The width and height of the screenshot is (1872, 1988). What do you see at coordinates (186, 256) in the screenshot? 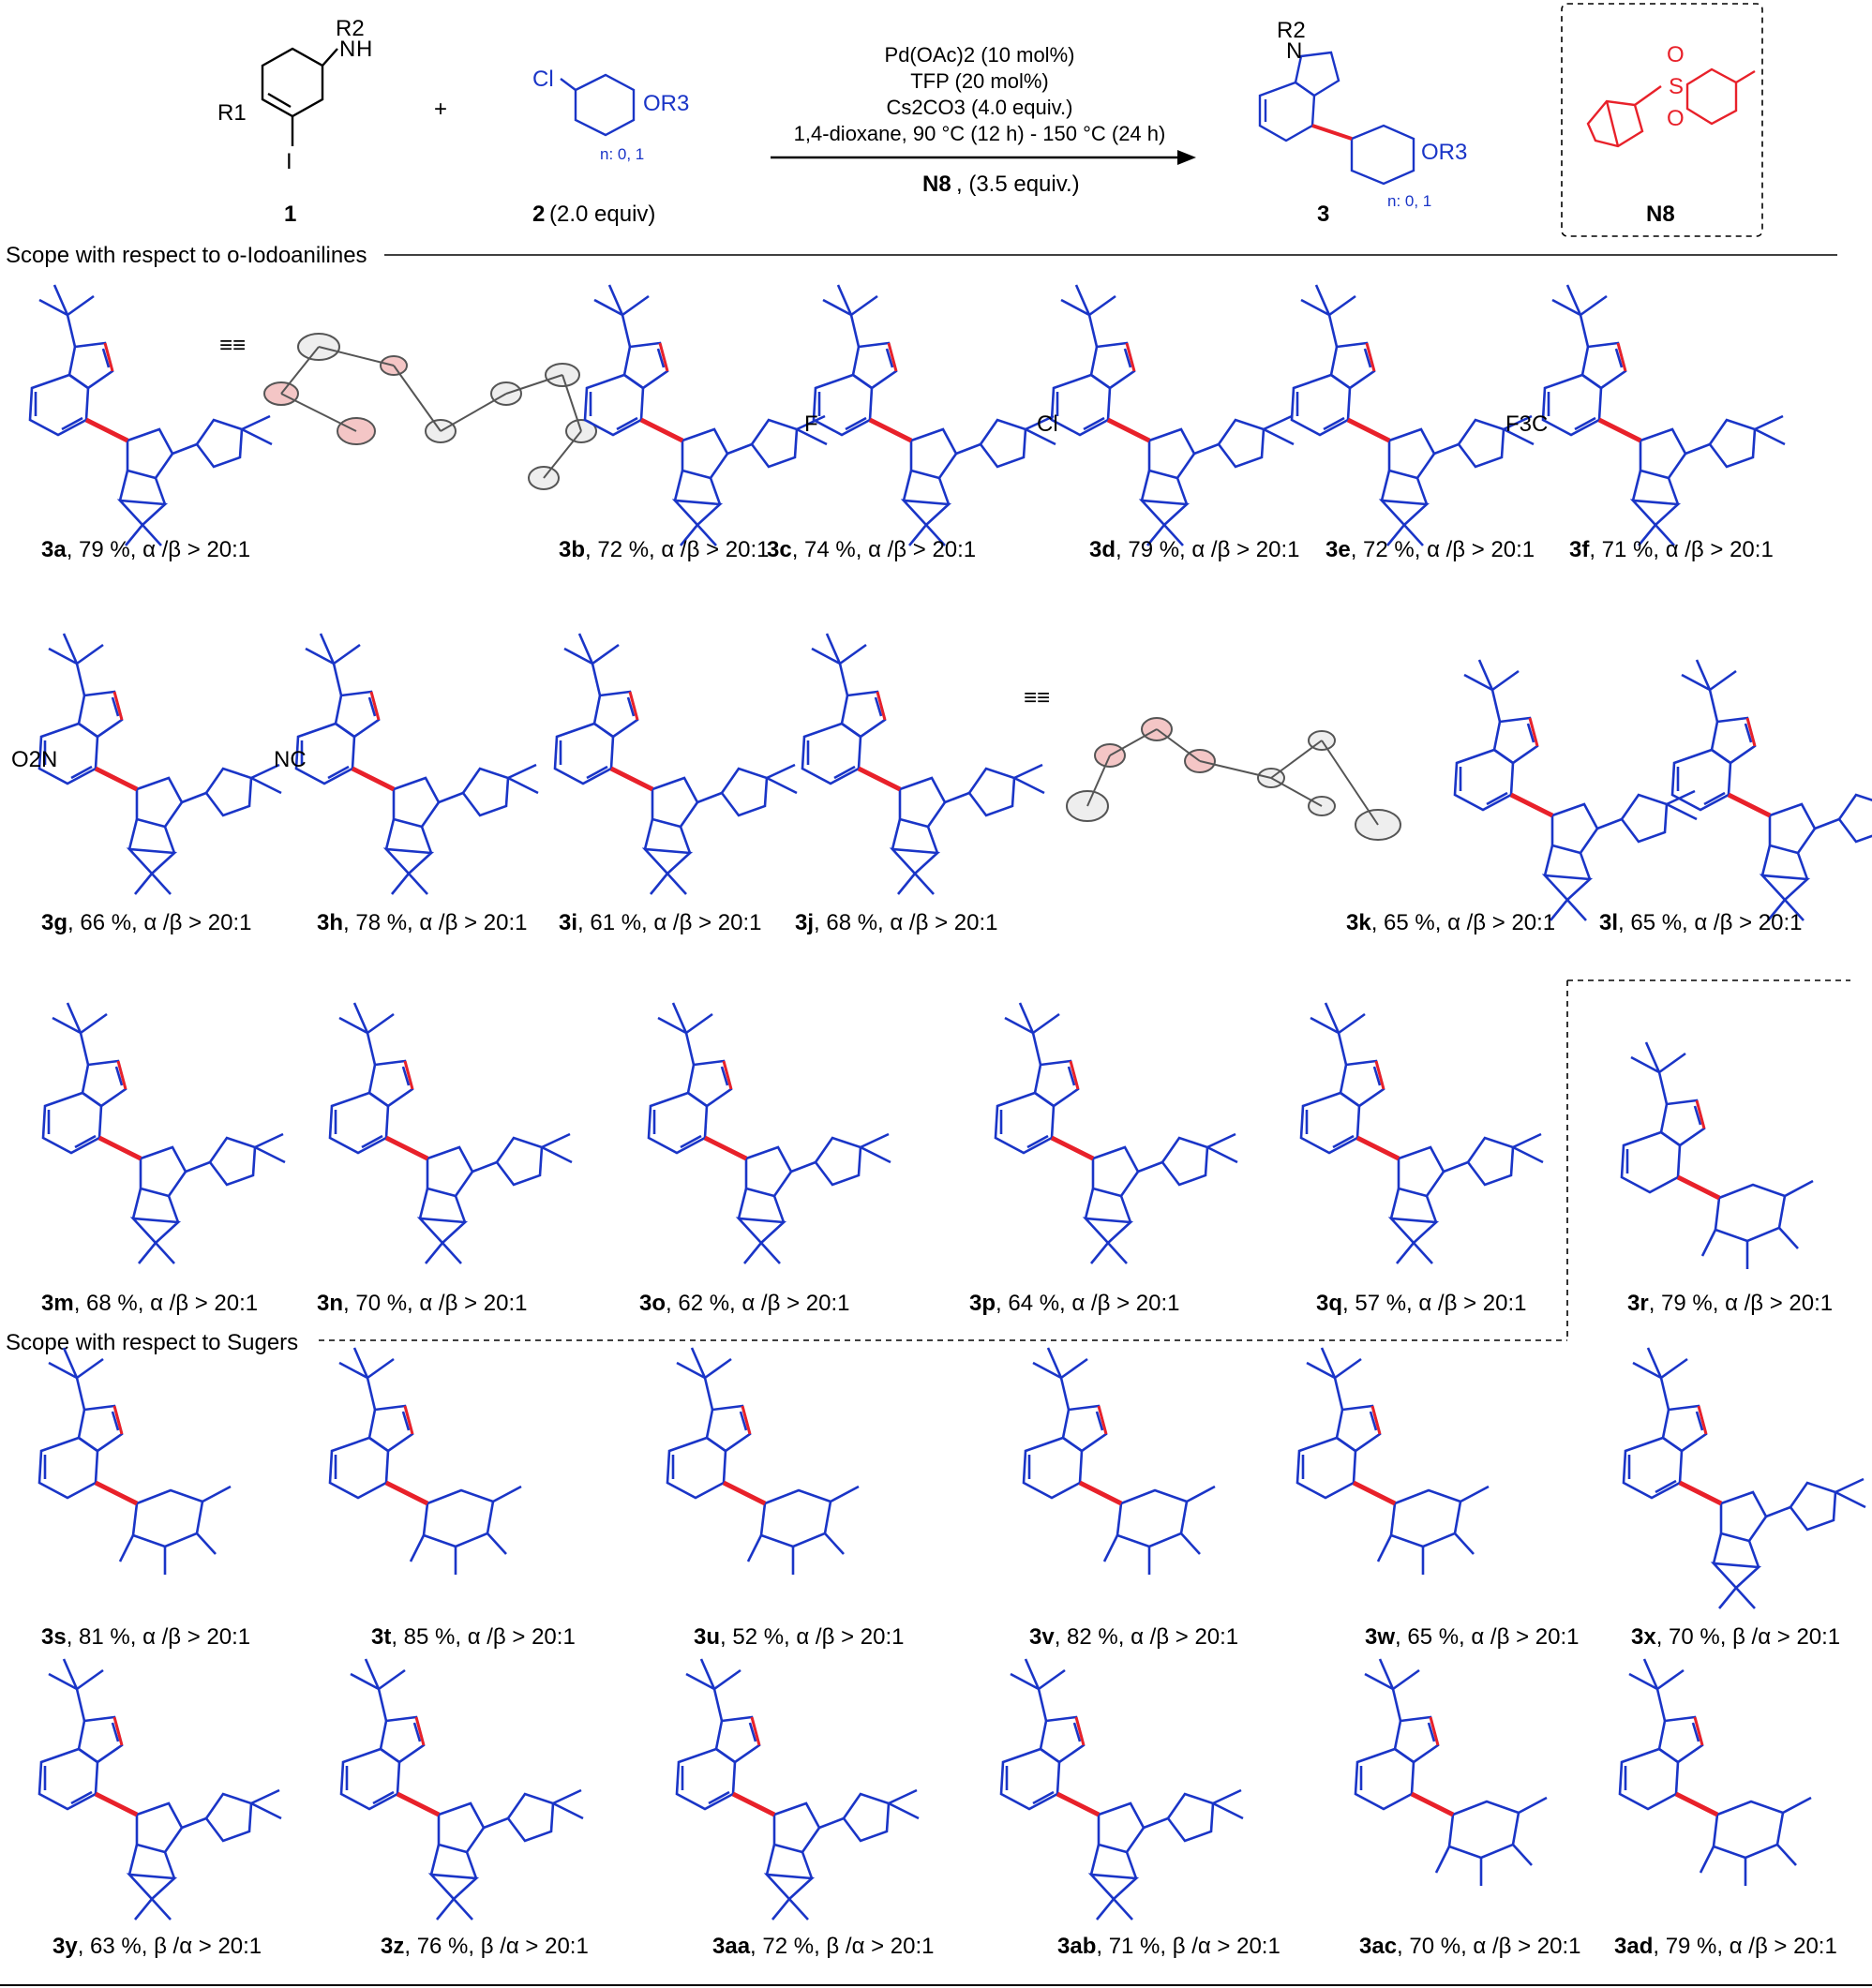
I see `section-title-iodoanilines: Scope with respect to o-Iodoanilines` at bounding box center [186, 256].